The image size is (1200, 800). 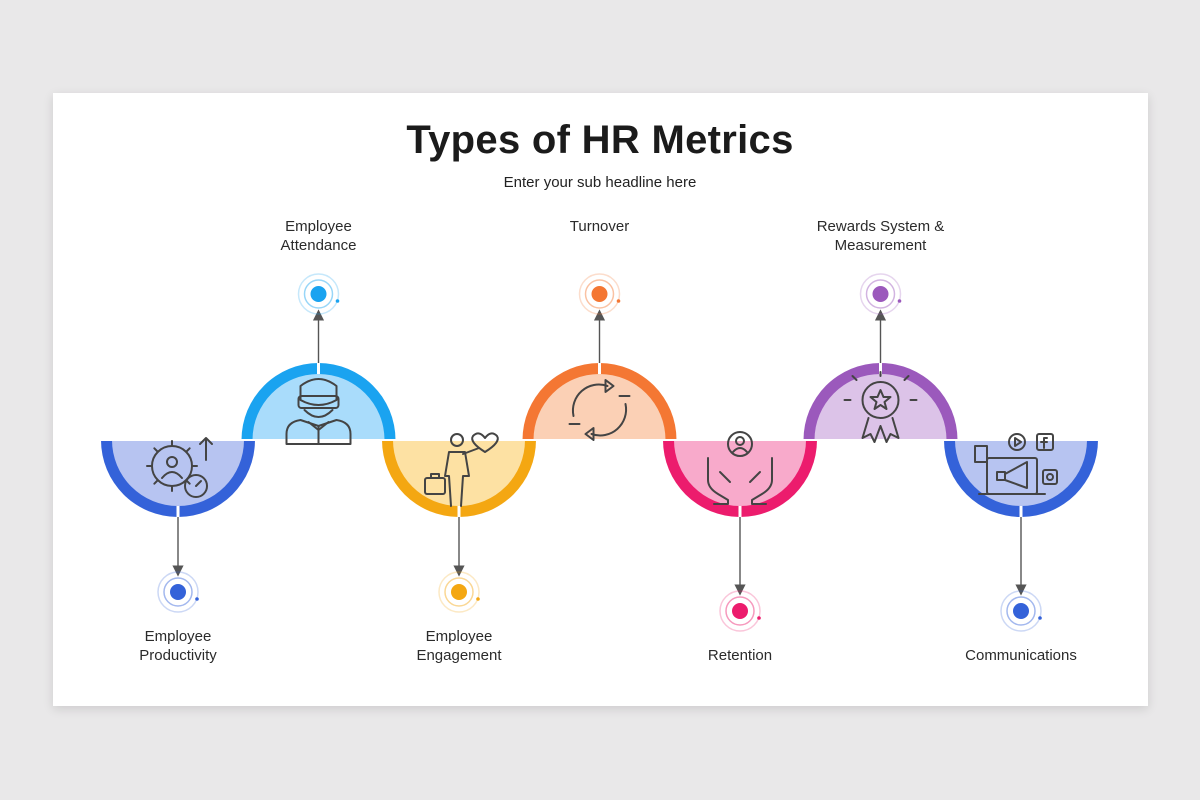 I want to click on metric-label-line: Turnover, so click(x=599, y=226).